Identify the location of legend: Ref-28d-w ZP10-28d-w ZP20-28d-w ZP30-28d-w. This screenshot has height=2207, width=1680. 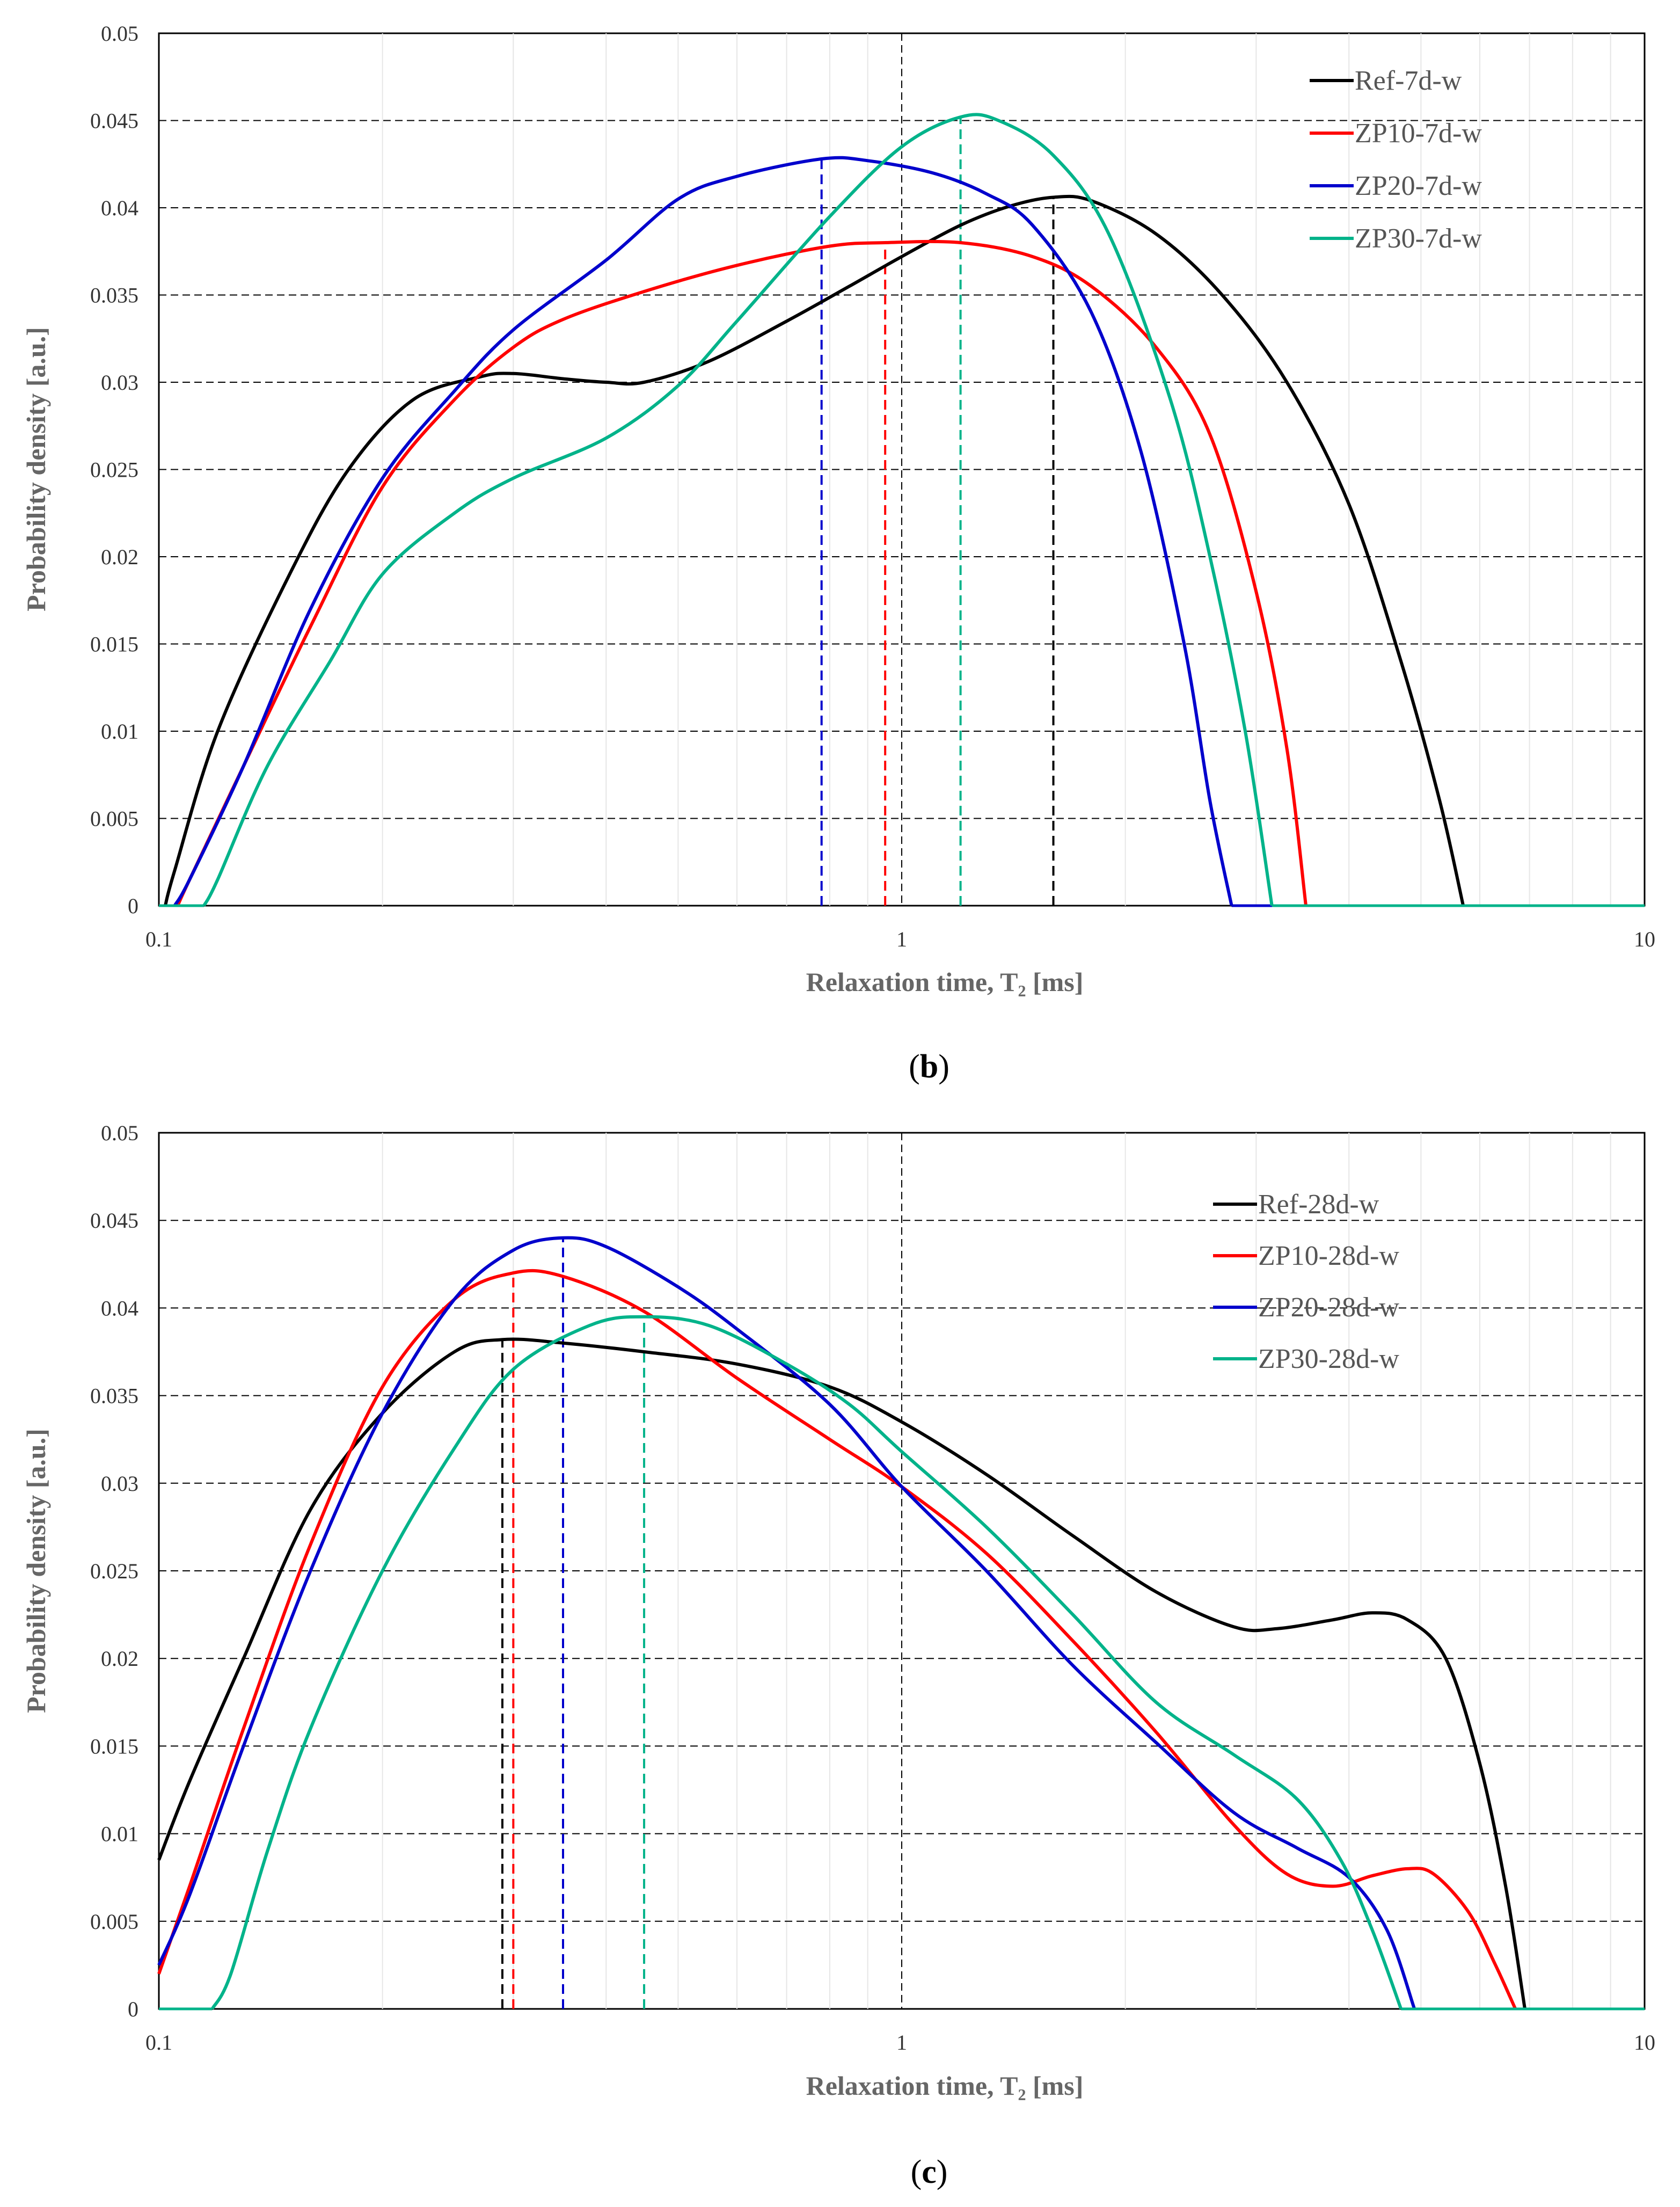
(1306, 1281).